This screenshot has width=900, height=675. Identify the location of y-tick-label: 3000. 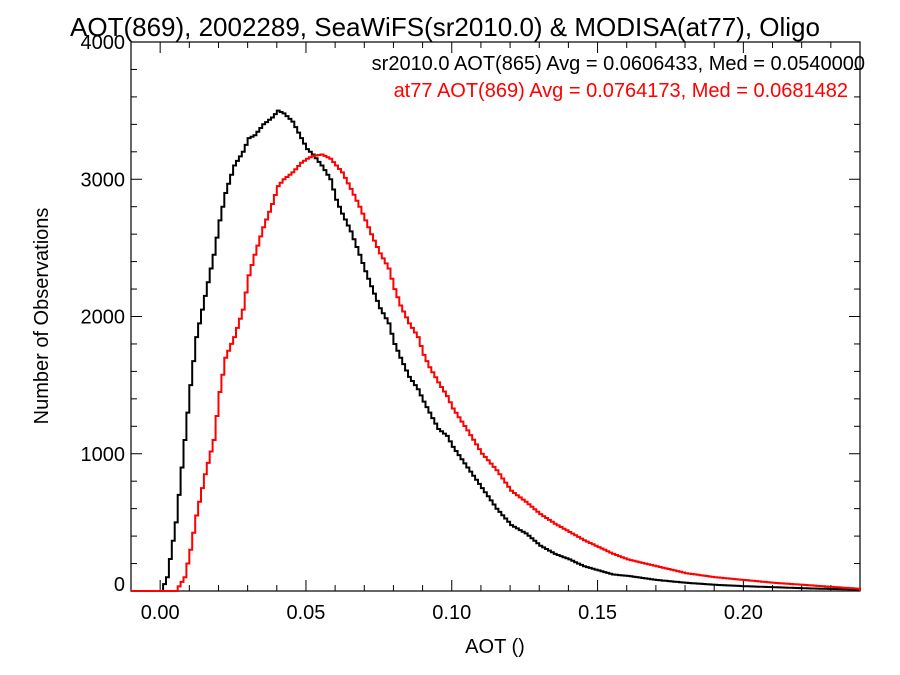
(103, 180).